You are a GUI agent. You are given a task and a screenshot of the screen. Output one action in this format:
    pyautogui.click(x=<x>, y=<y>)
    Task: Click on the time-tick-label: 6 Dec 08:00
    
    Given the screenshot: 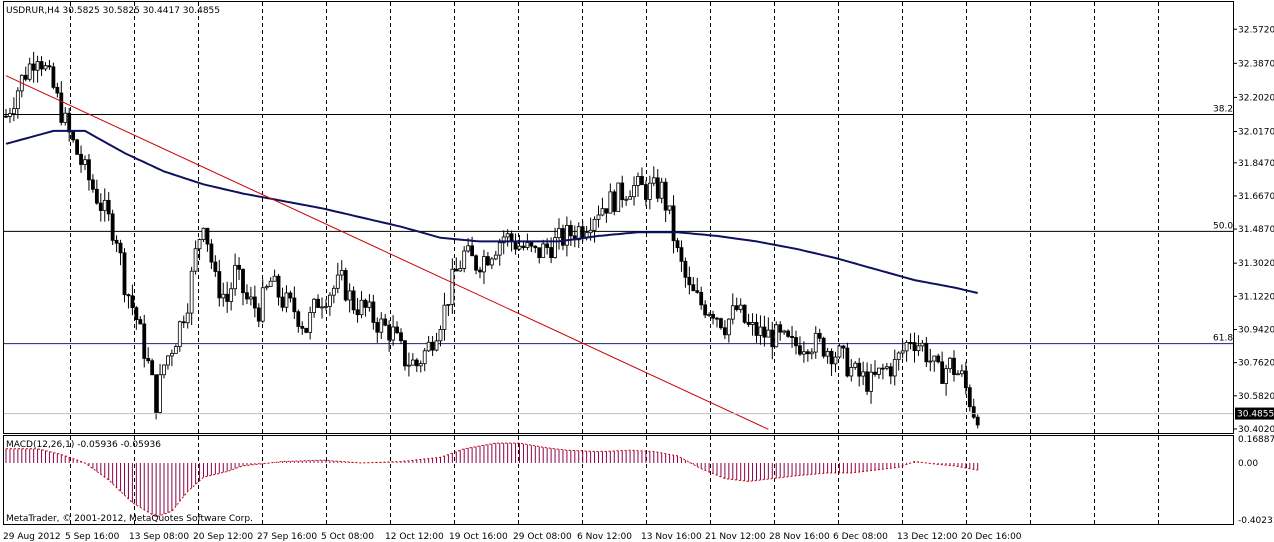 What is the action you would take?
    pyautogui.click(x=860, y=537)
    